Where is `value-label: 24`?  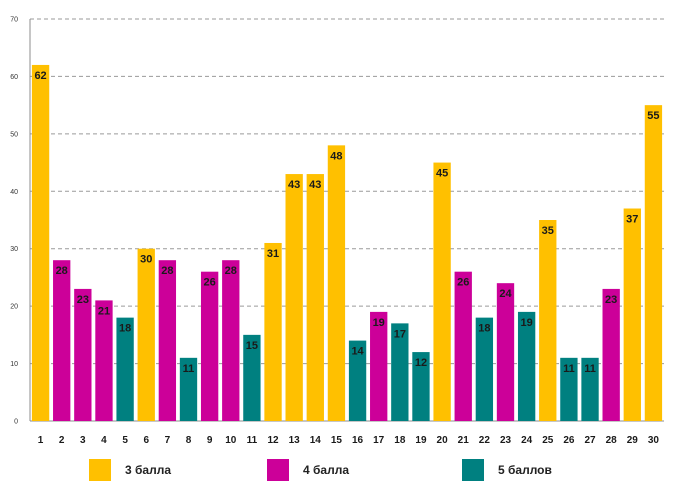
value-label: 24 is located at coordinates (505, 294).